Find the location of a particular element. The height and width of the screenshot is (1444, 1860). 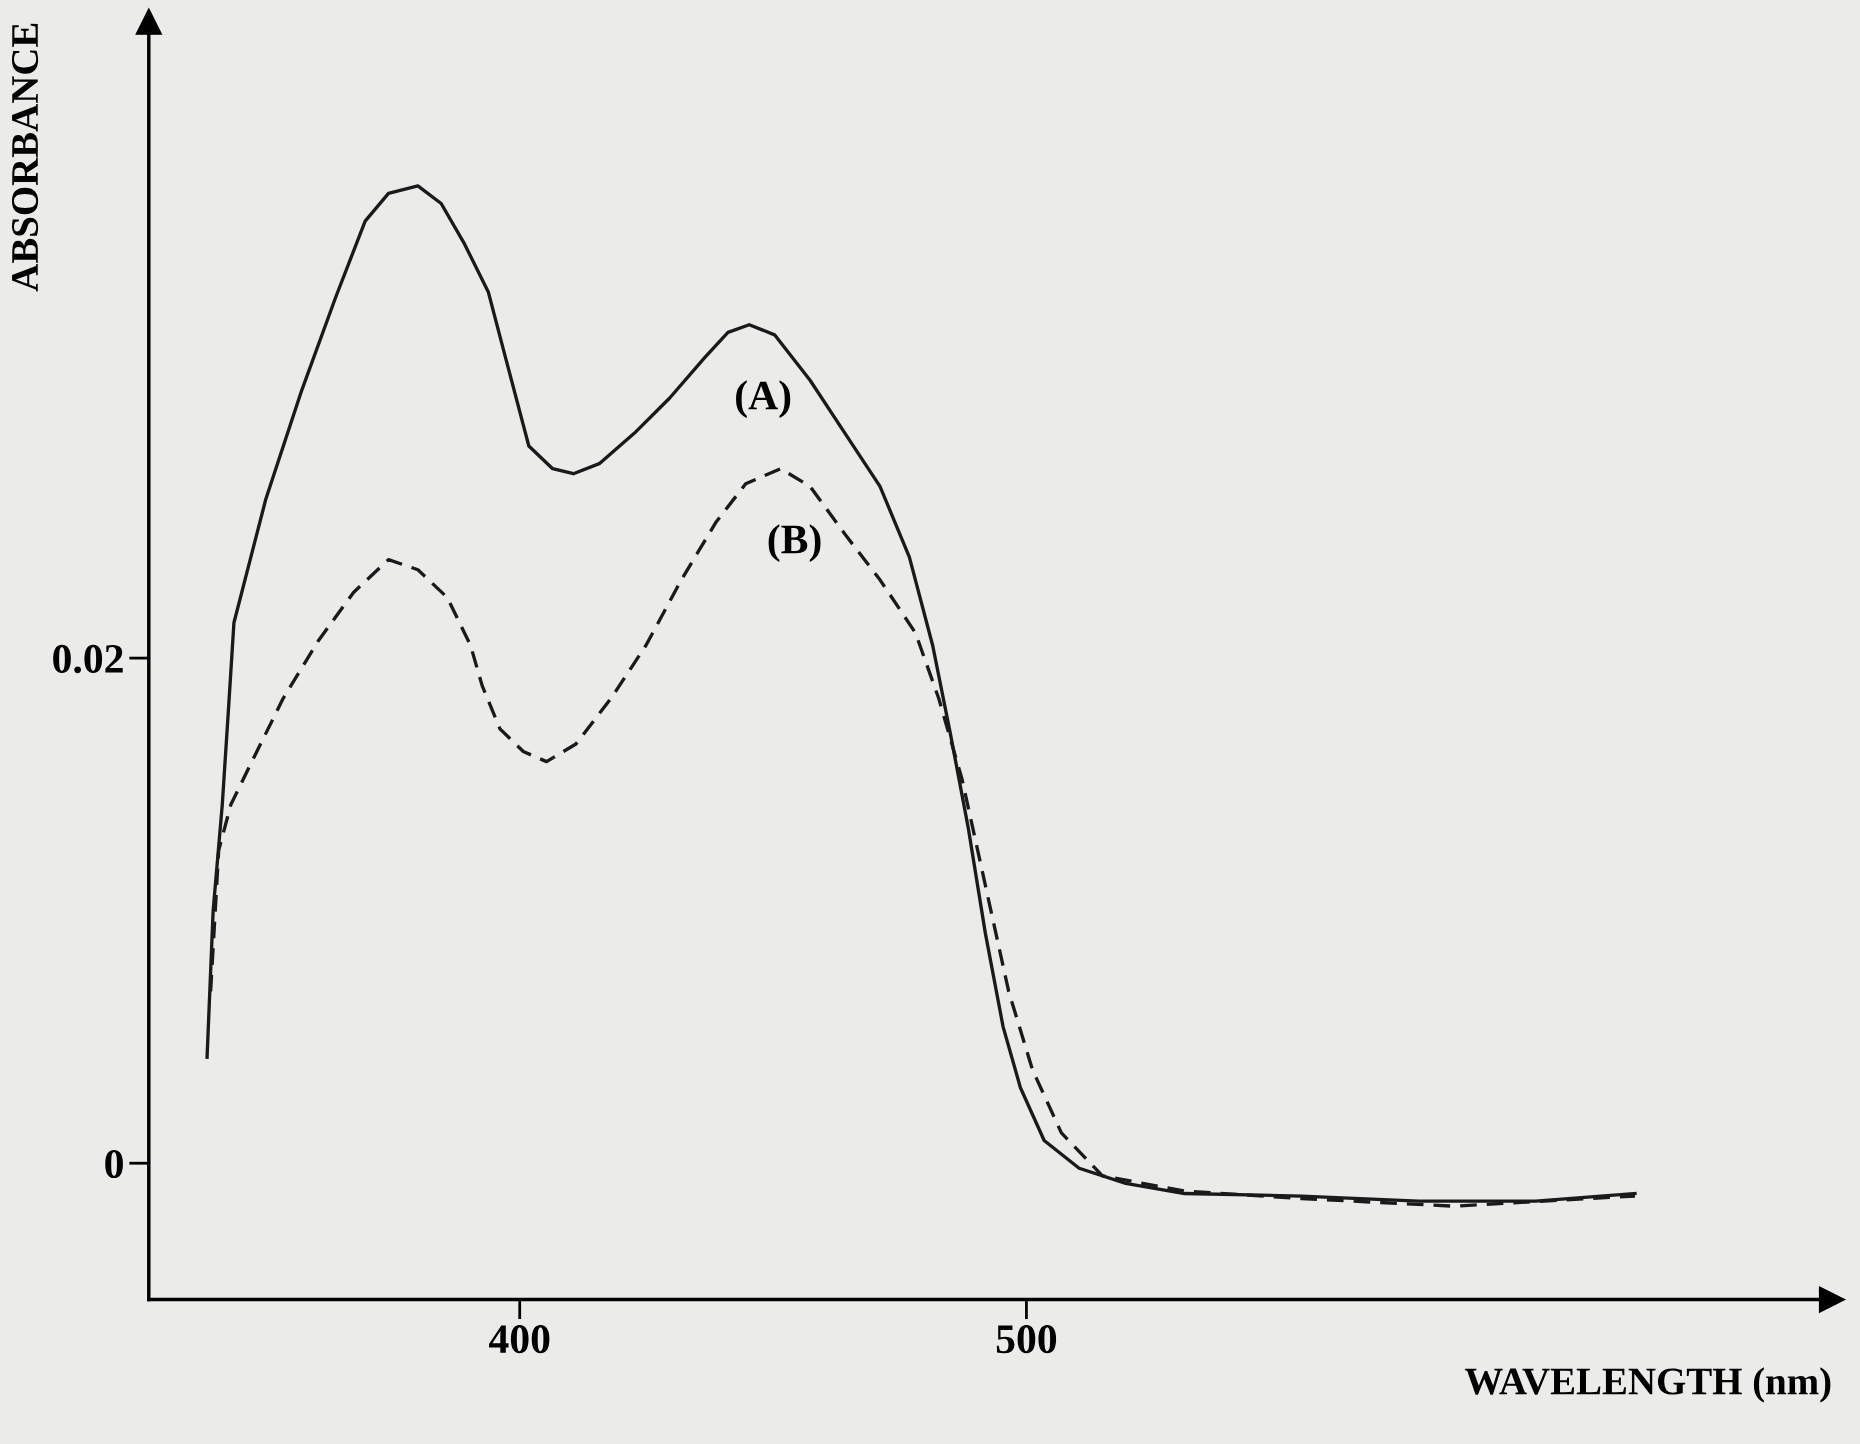

y-tick-label: 0 is located at coordinates (114, 1164).